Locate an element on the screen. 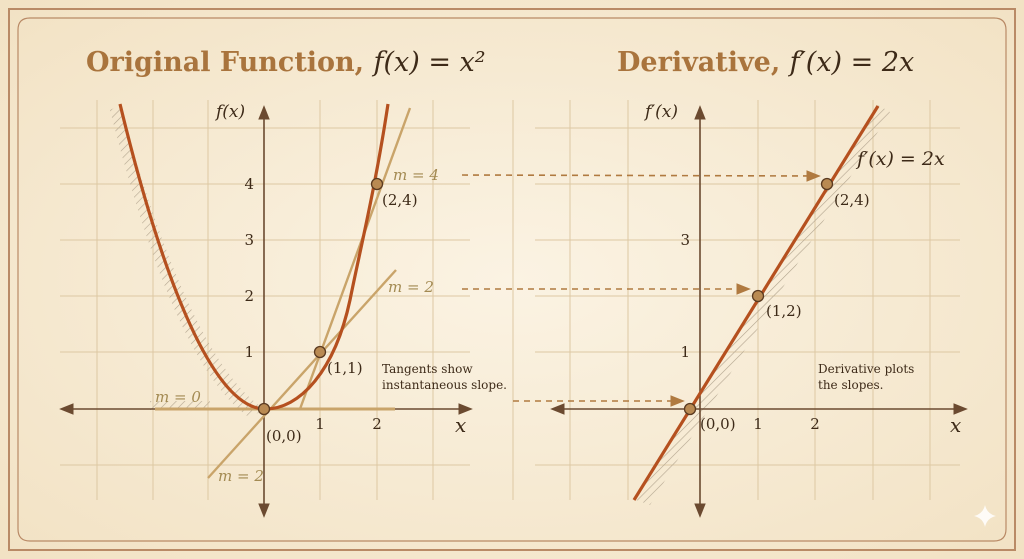  left-note-line2: instantaneous slope. is located at coordinates (444, 385).